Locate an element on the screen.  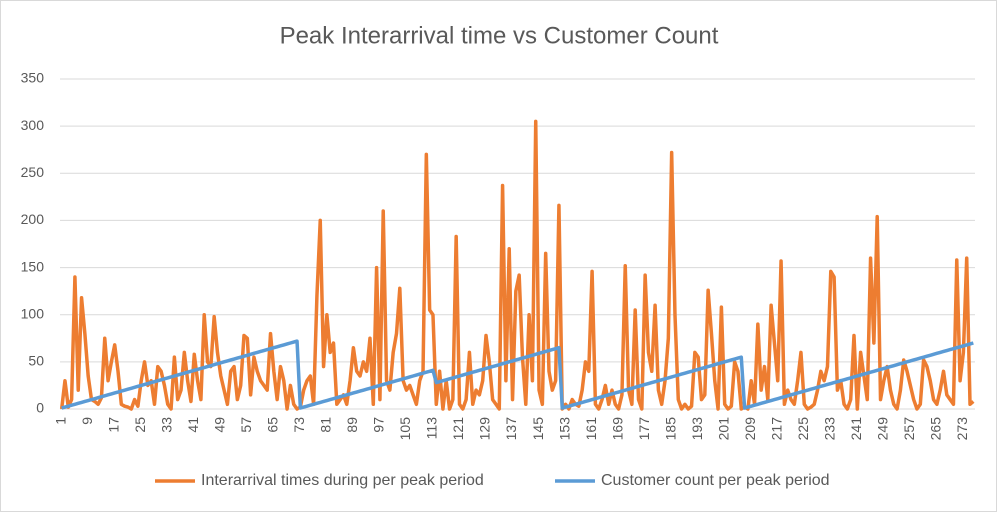
y-tick-label: 100 is located at coordinates (33, 313).